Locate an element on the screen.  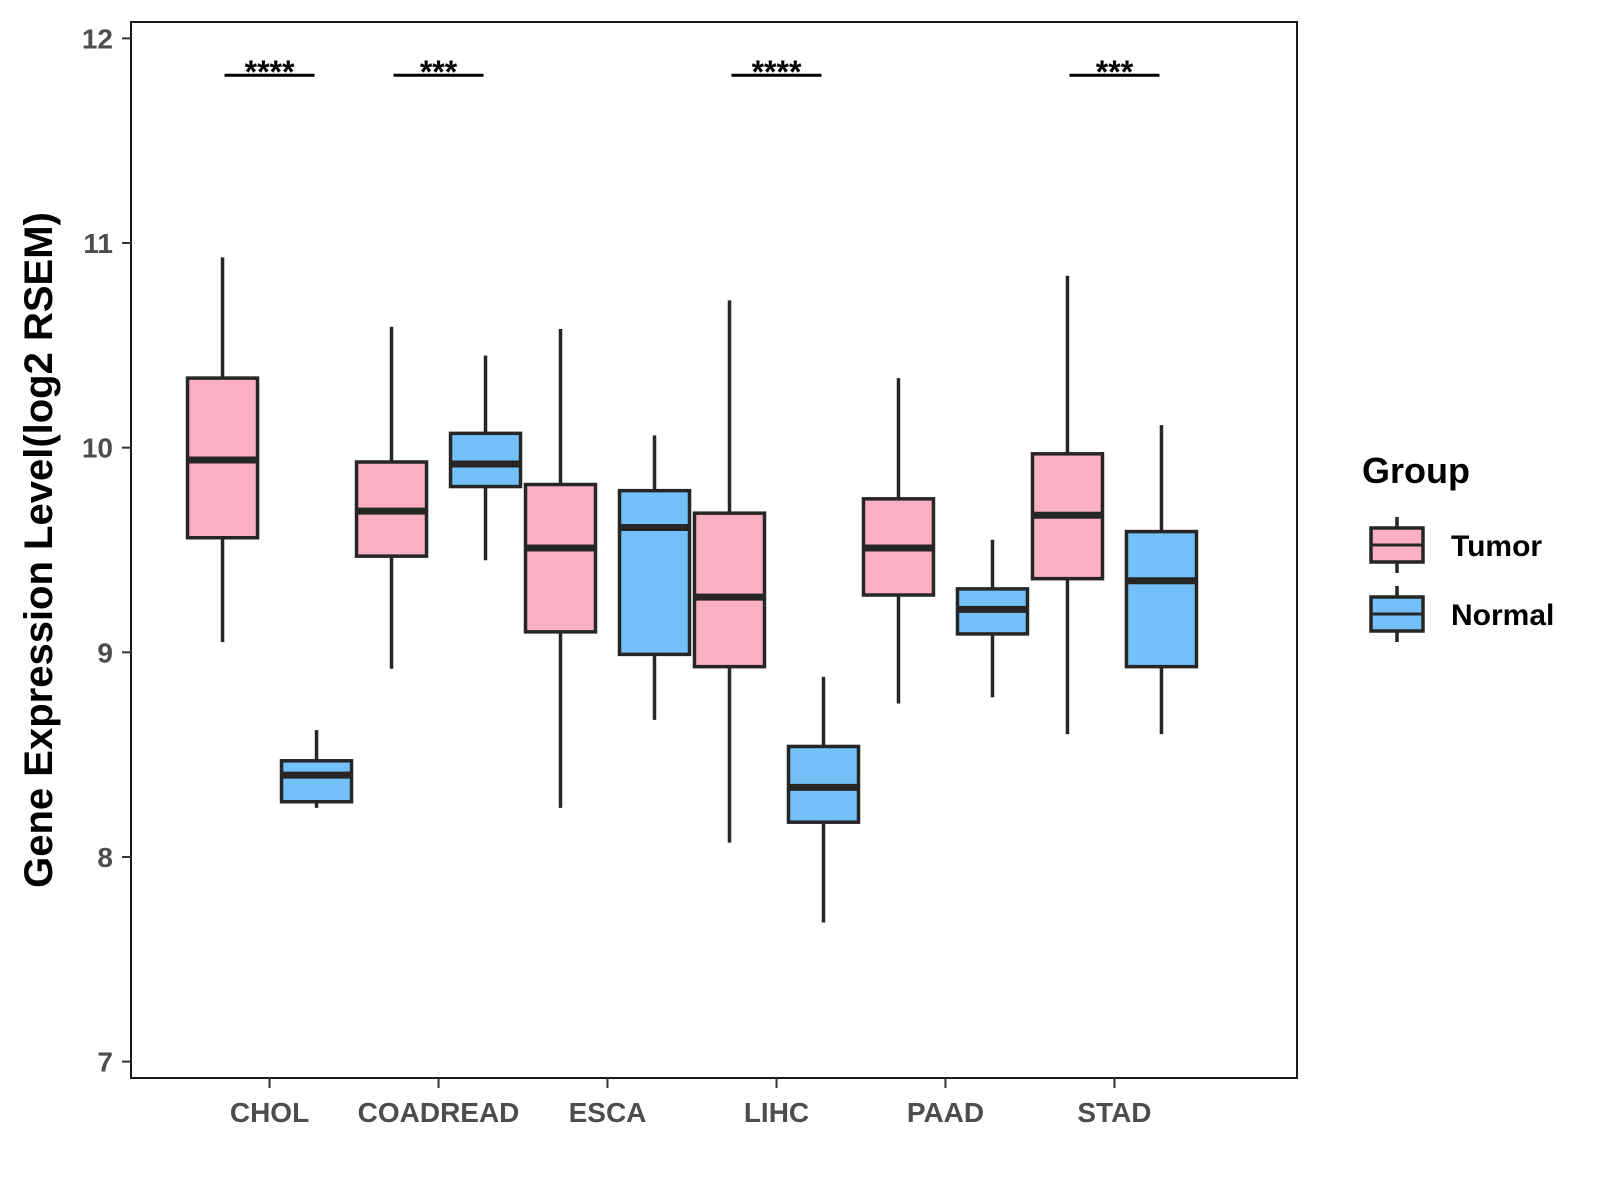
legend: Group Tumor Normal is located at coordinates (1458, 546).